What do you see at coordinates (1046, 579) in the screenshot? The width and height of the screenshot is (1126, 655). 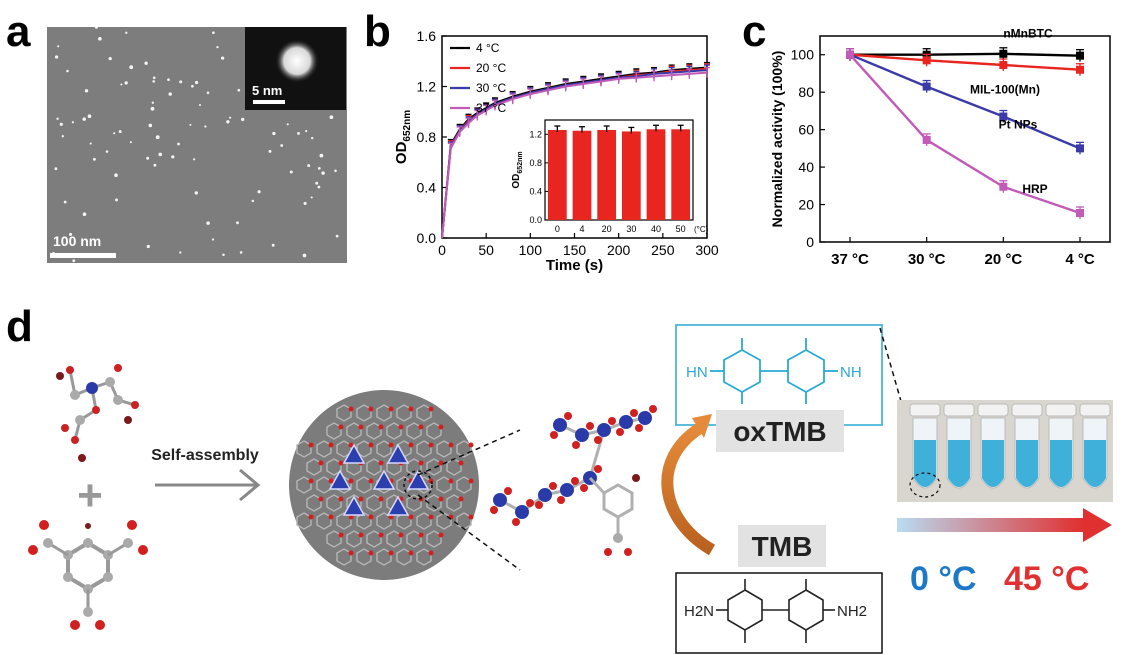 I see `temp-high-label: 45 °C` at bounding box center [1046, 579].